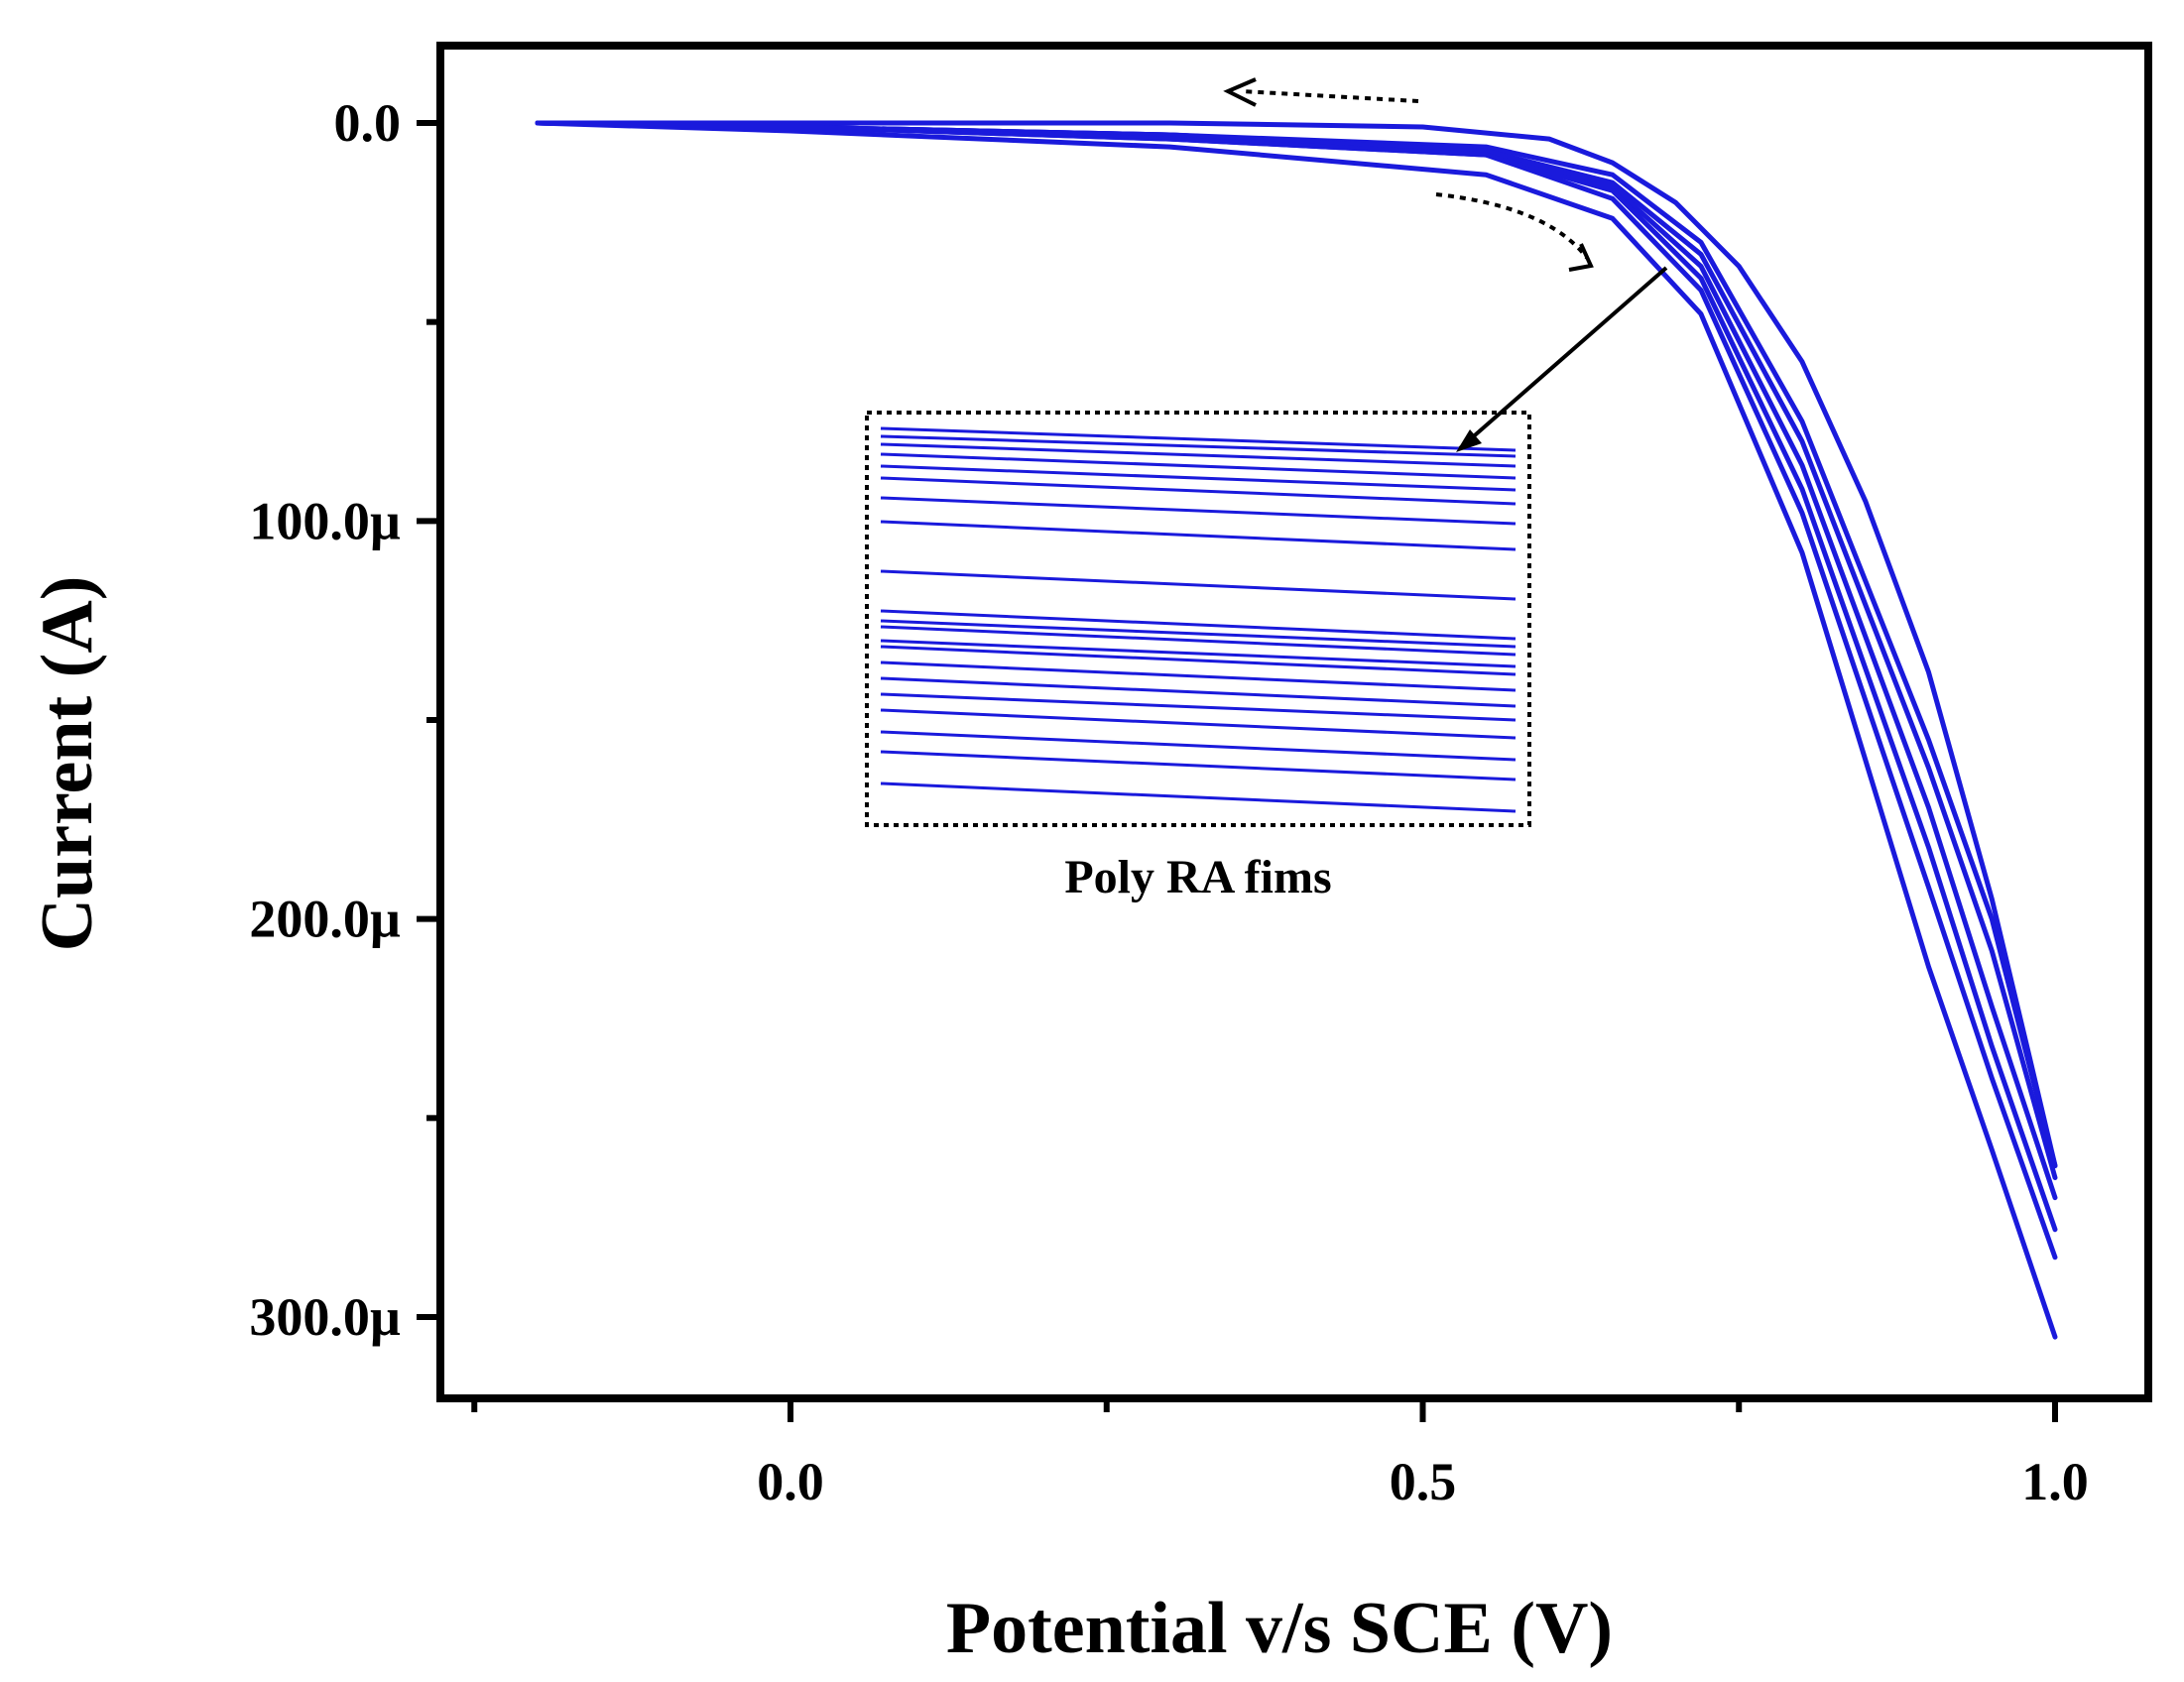 The height and width of the screenshot is (1682, 2184). I want to click on scan-direction-arrowhead-forward, so click(1581, 257).